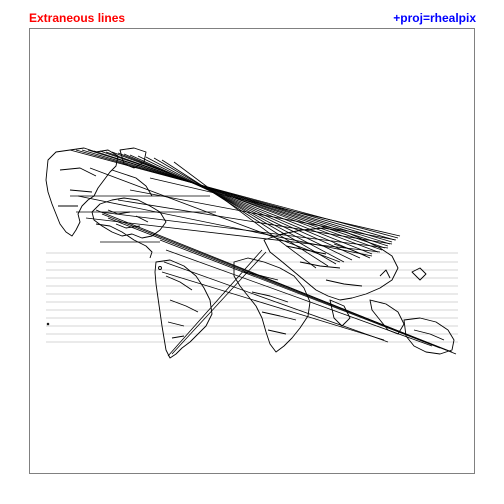 Image resolution: width=504 pixels, height=504 pixels. Describe the element at coordinates (124, 241) in the screenshot. I see `central-america` at that location.